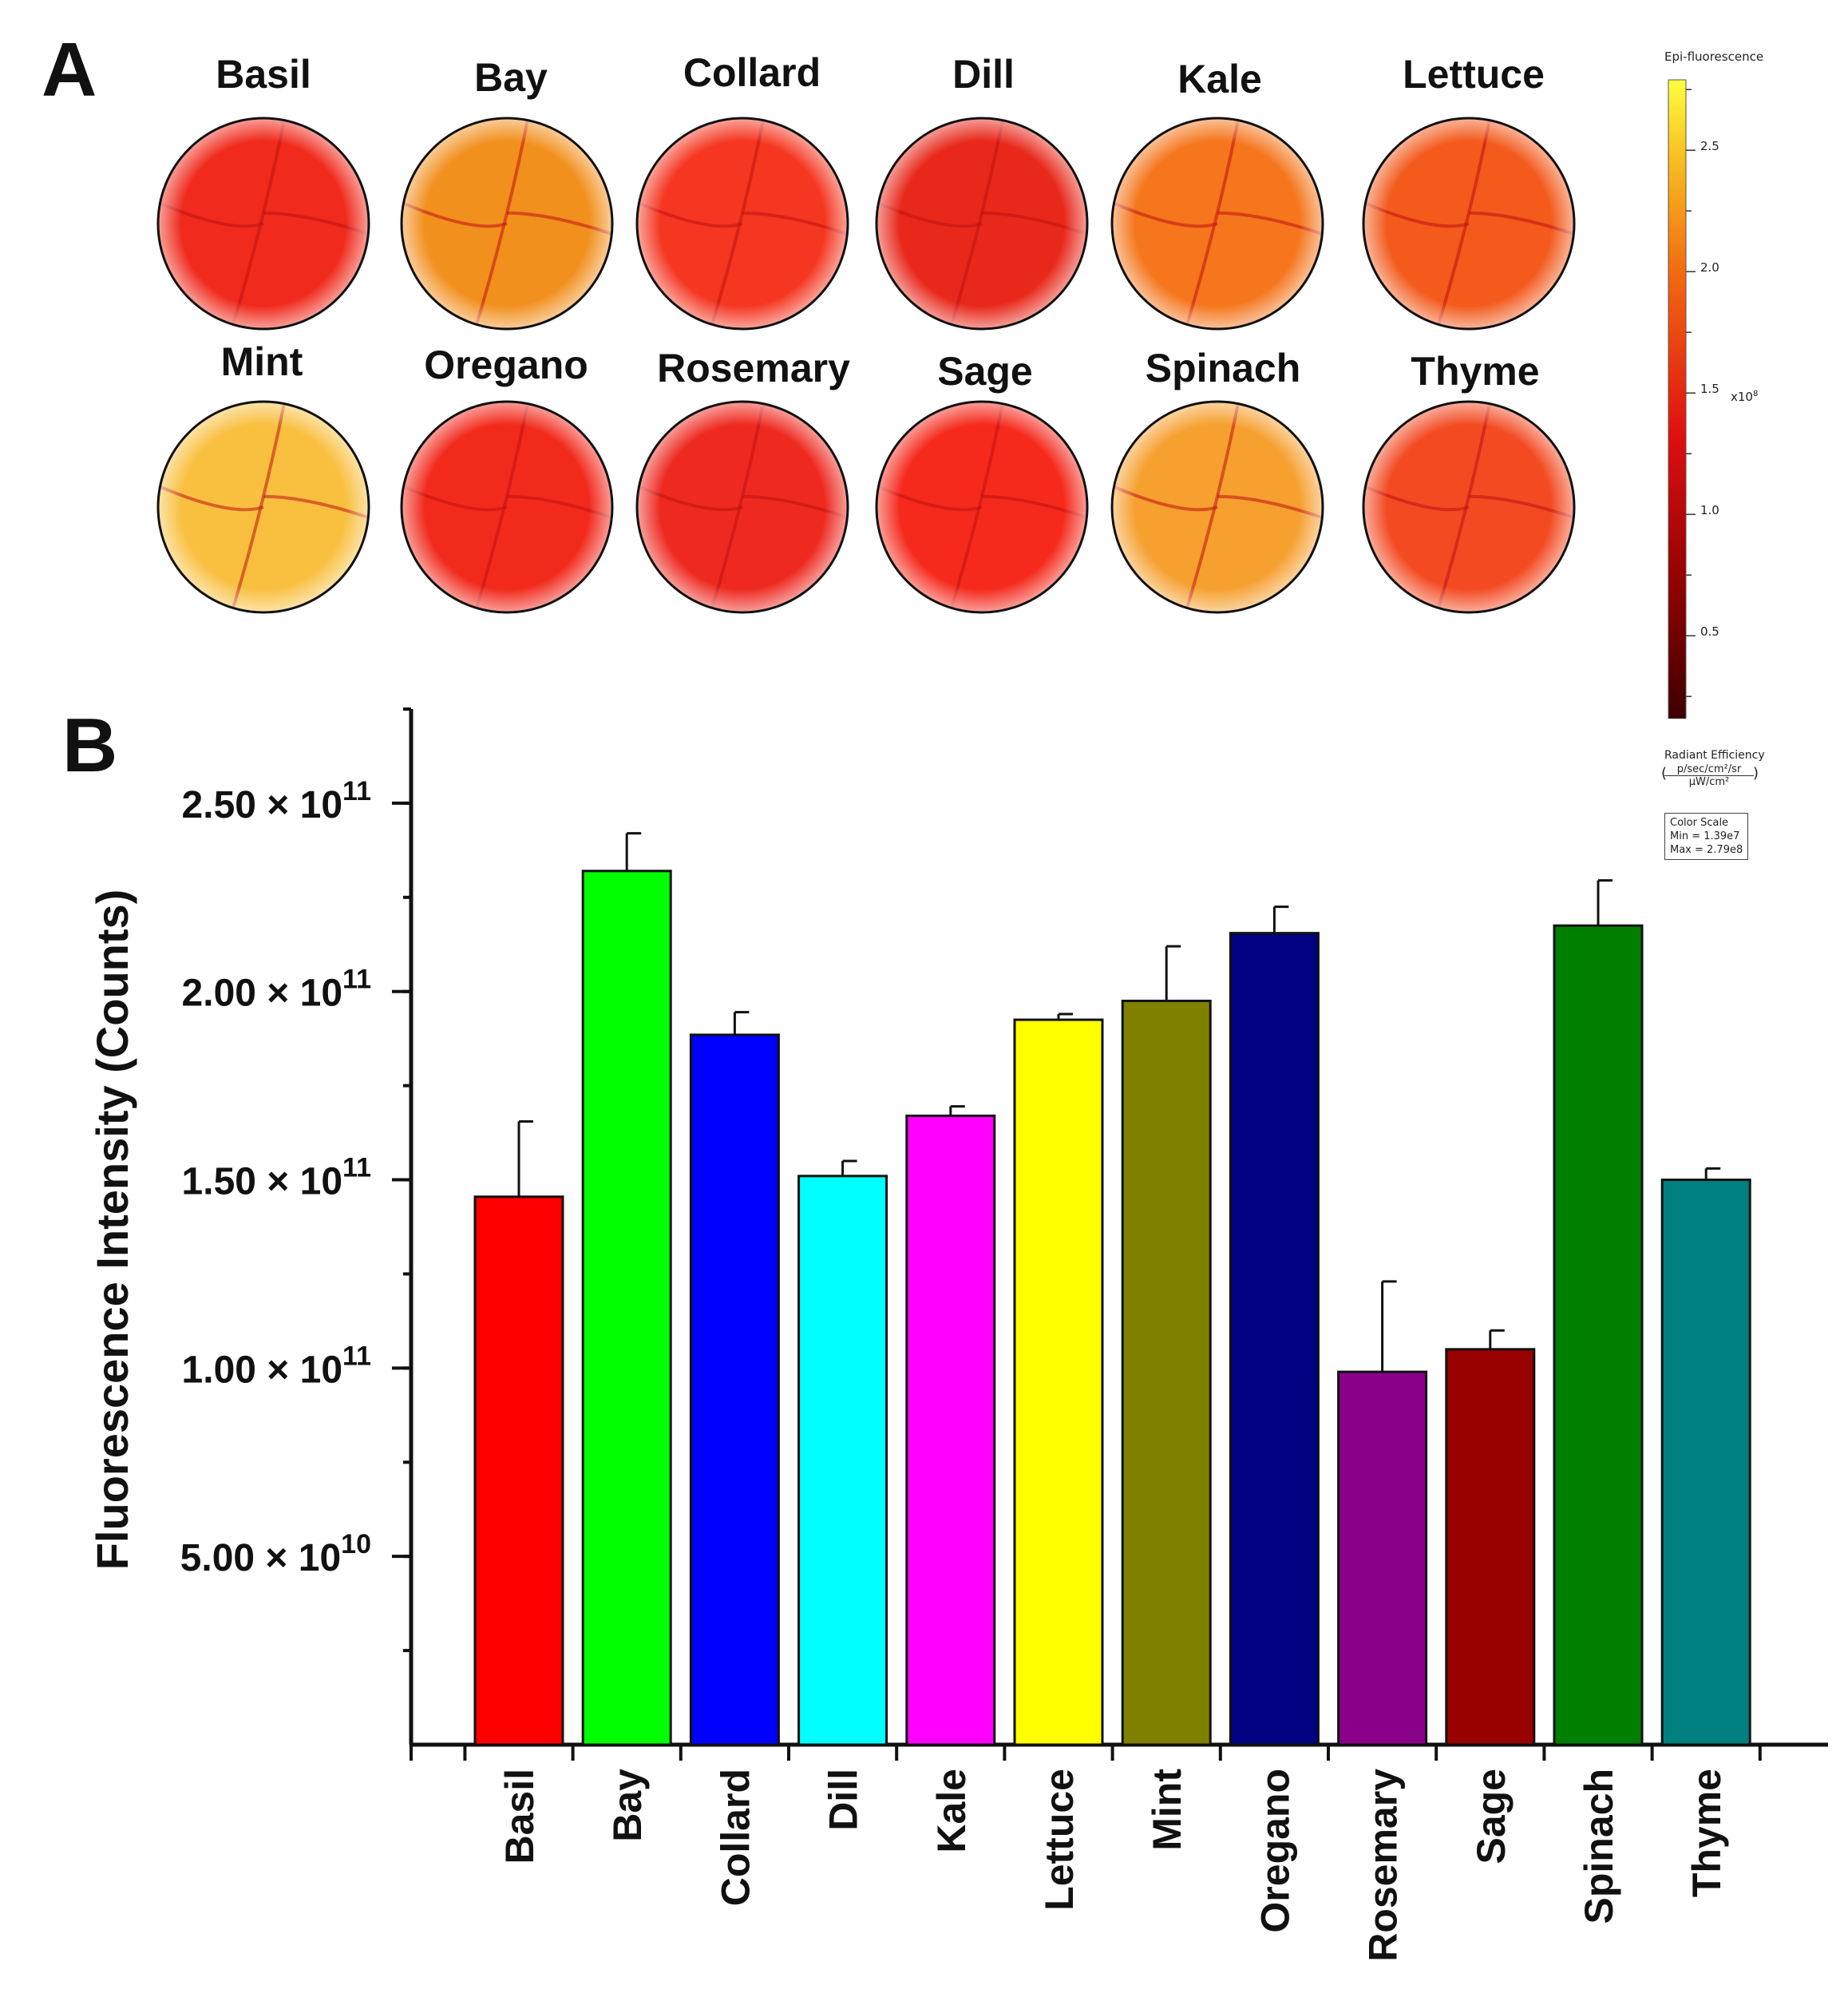 The width and height of the screenshot is (1848, 1993). Describe the element at coordinates (1709, 267) in the screenshot. I see `color-scale-tick: 2.0` at that location.